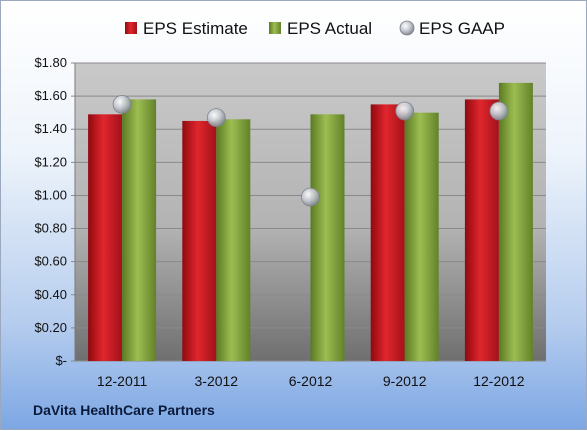 This screenshot has width=587, height=431. What do you see at coordinates (50, 161) in the screenshot?
I see `y-tick-label: $1.20` at bounding box center [50, 161].